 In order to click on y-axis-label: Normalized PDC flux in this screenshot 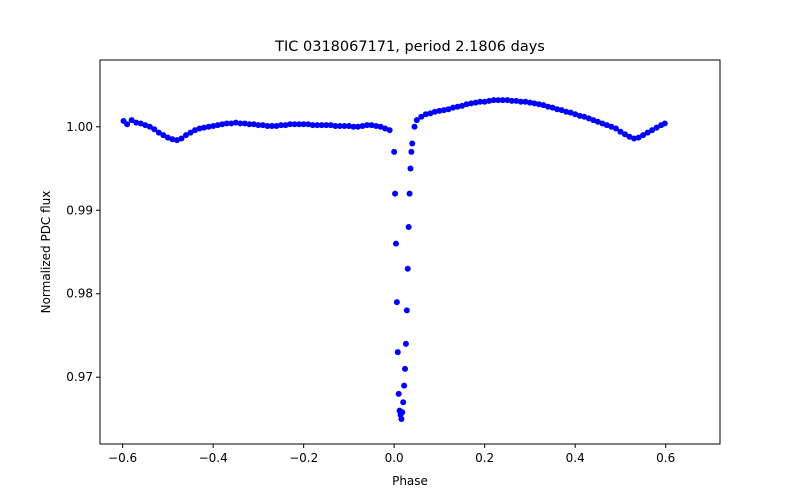, I will do `click(46, 252)`.